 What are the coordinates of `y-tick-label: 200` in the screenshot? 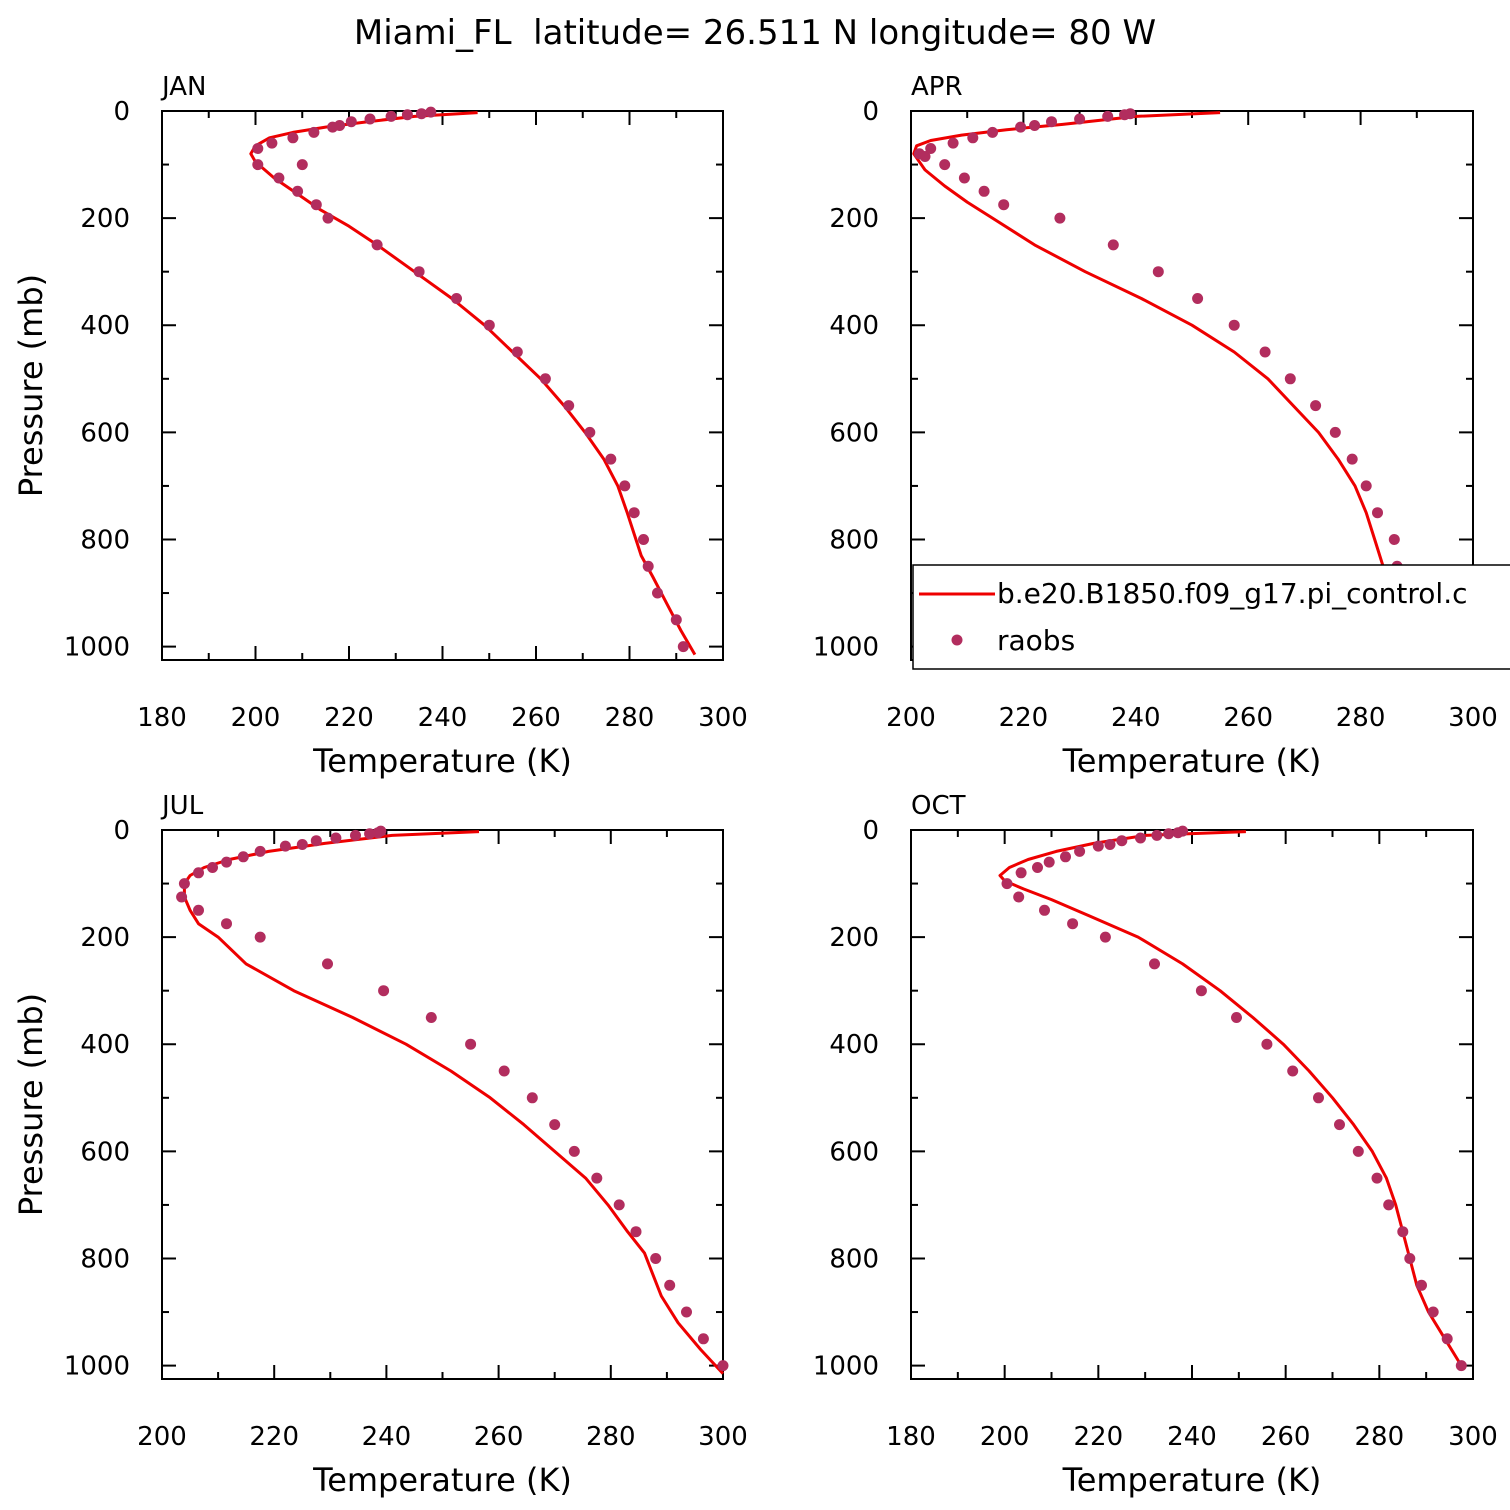 It's located at (854, 219).